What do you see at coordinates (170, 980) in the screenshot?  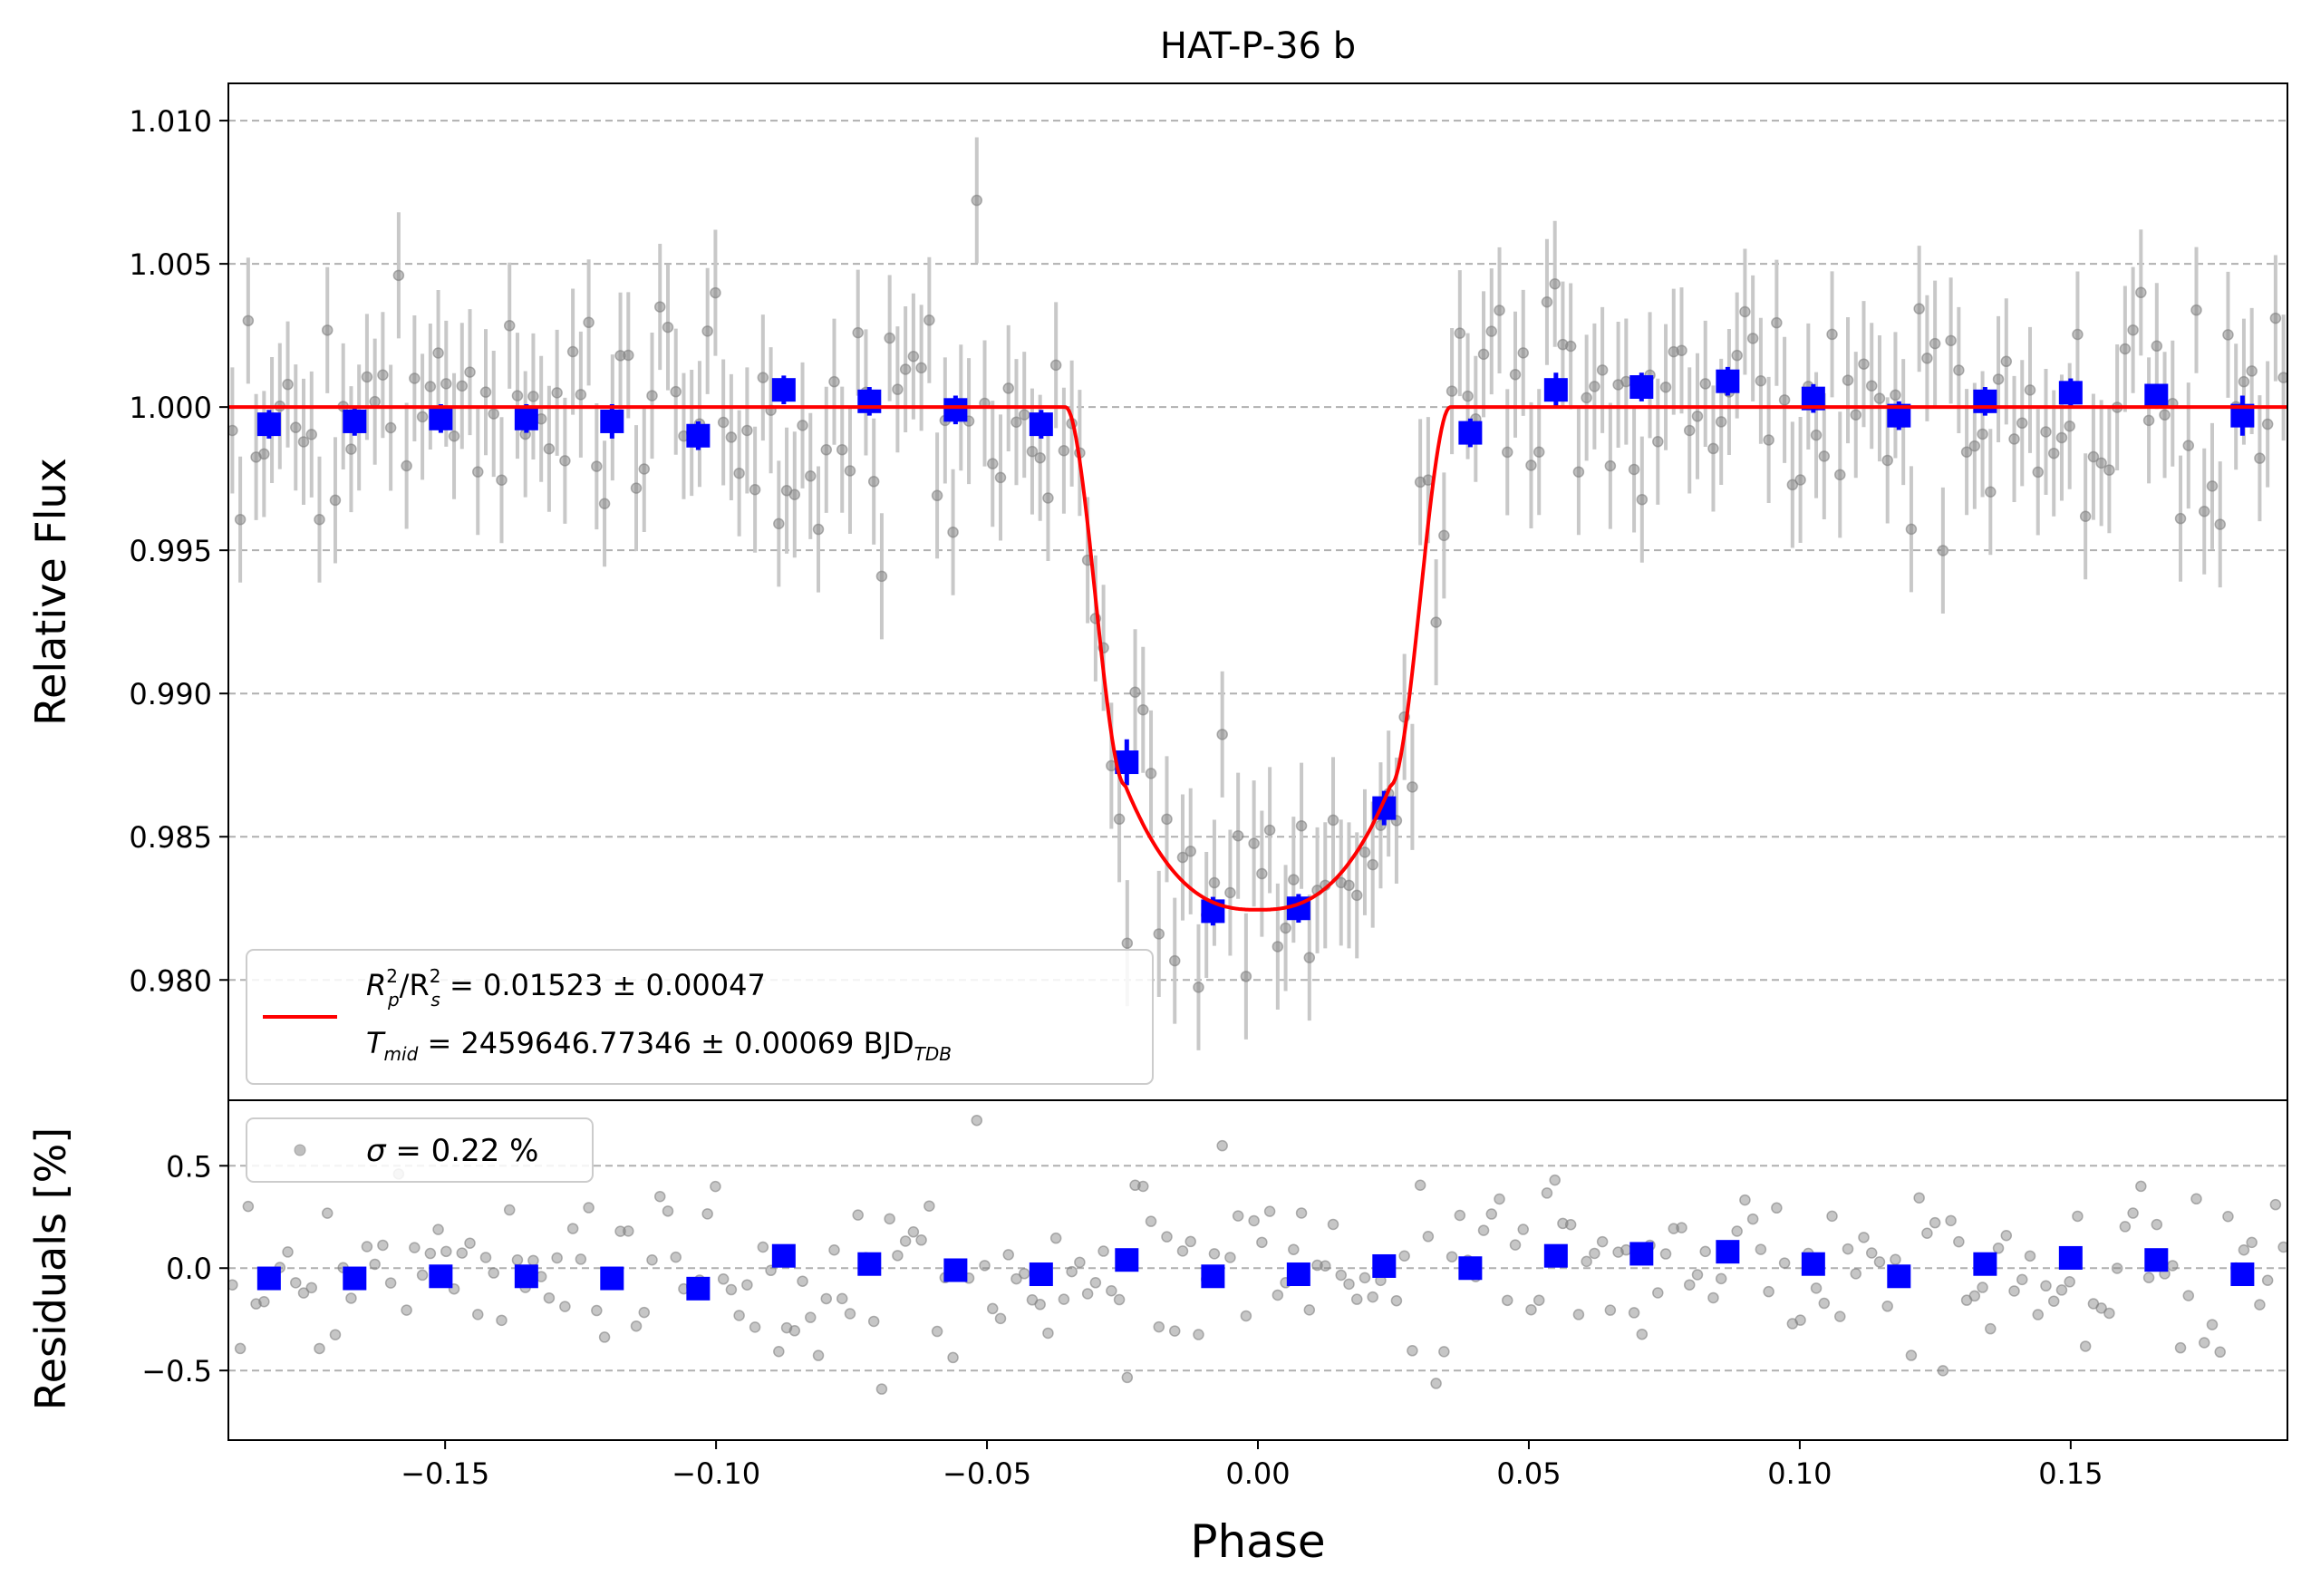 I see `top-ytick-label: 0.980` at bounding box center [170, 980].